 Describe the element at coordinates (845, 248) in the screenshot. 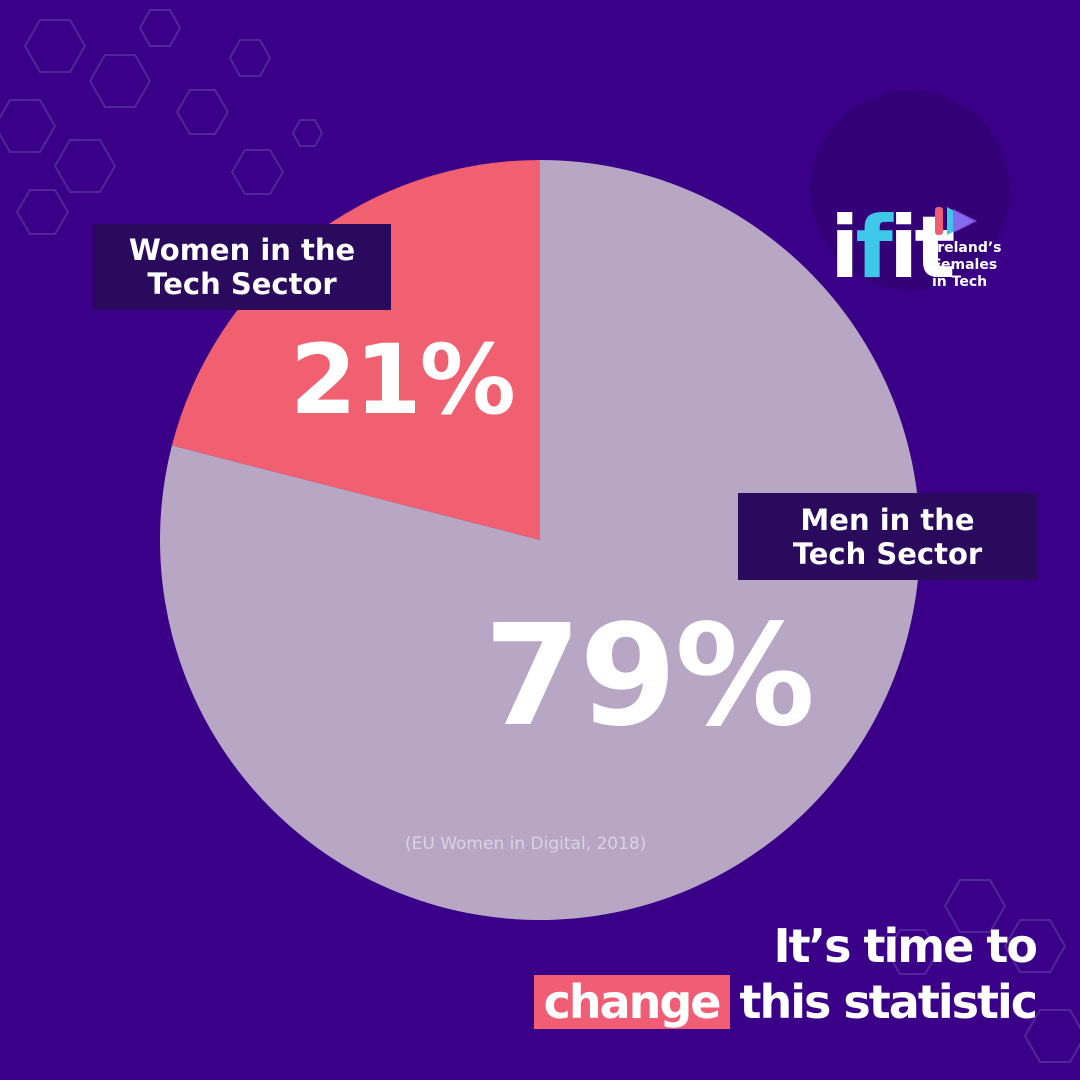

I see `logo-letter-i: i` at that location.